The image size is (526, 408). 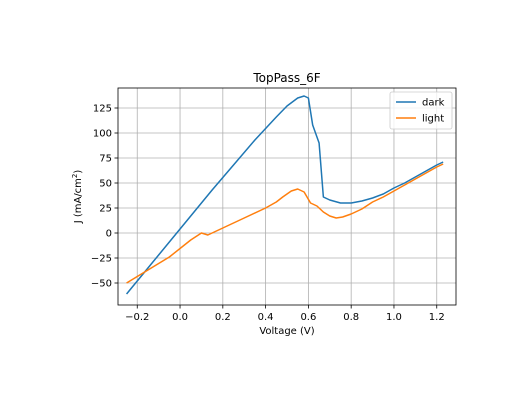 I want to click on x-tick-label: 0.8, so click(x=351, y=317).